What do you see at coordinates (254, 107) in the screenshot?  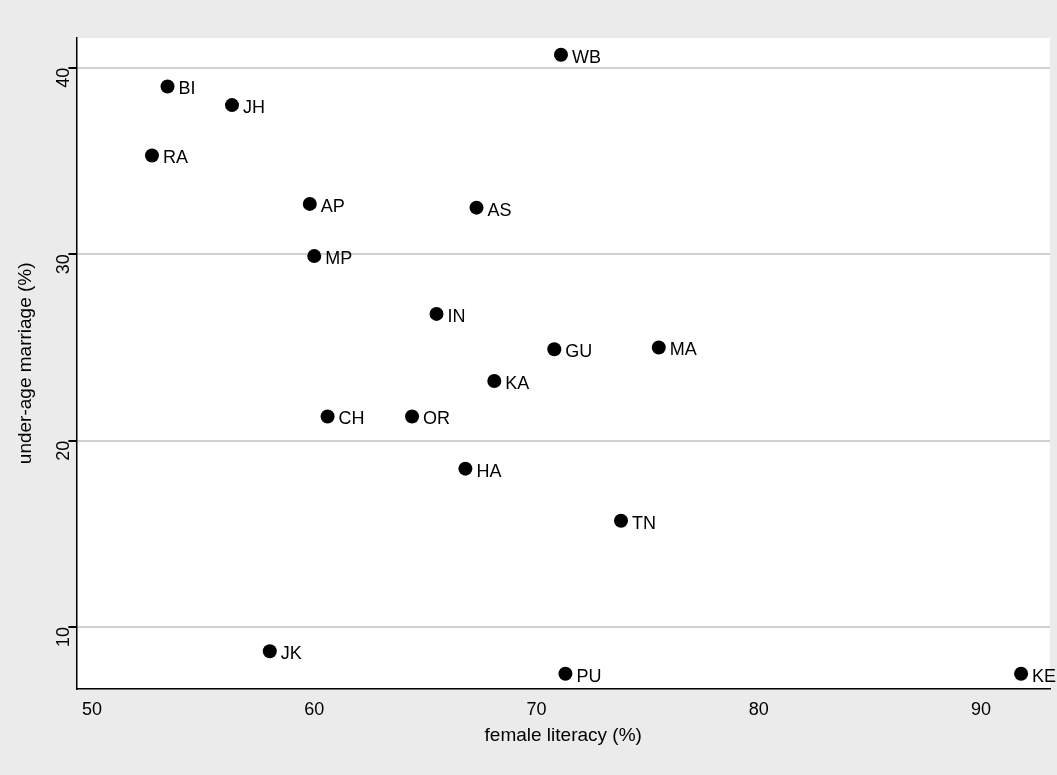 I see `annotation: JH` at bounding box center [254, 107].